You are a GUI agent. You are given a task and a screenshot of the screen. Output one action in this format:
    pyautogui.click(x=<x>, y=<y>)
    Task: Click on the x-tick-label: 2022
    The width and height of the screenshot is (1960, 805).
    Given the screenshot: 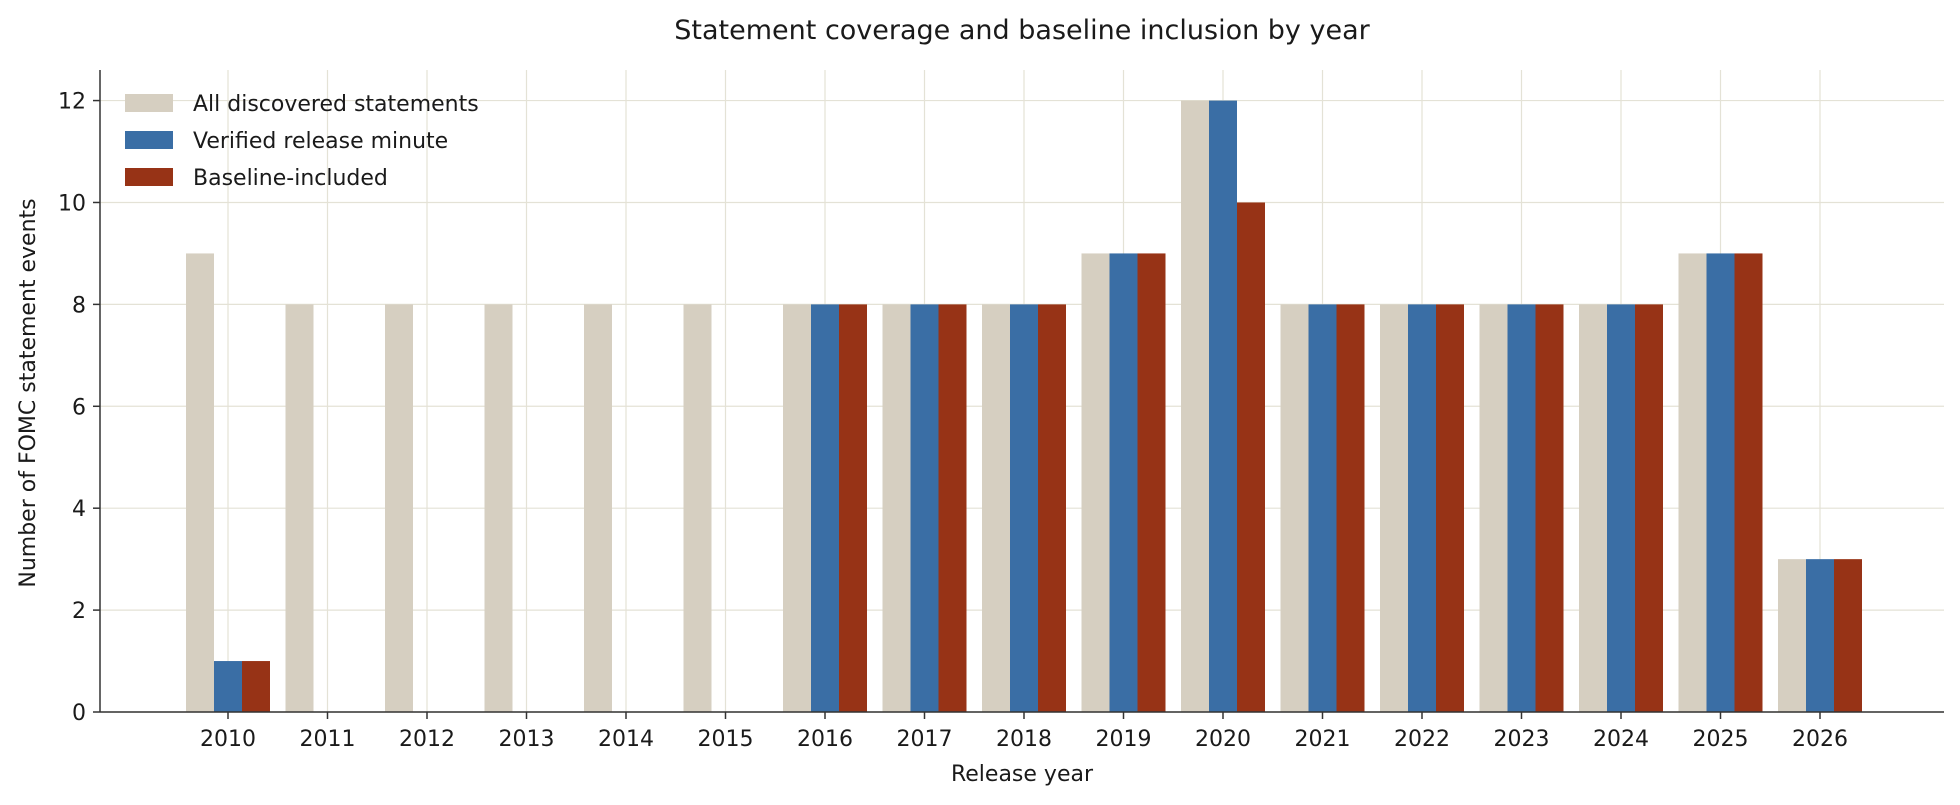 What is the action you would take?
    pyautogui.click(x=1422, y=739)
    